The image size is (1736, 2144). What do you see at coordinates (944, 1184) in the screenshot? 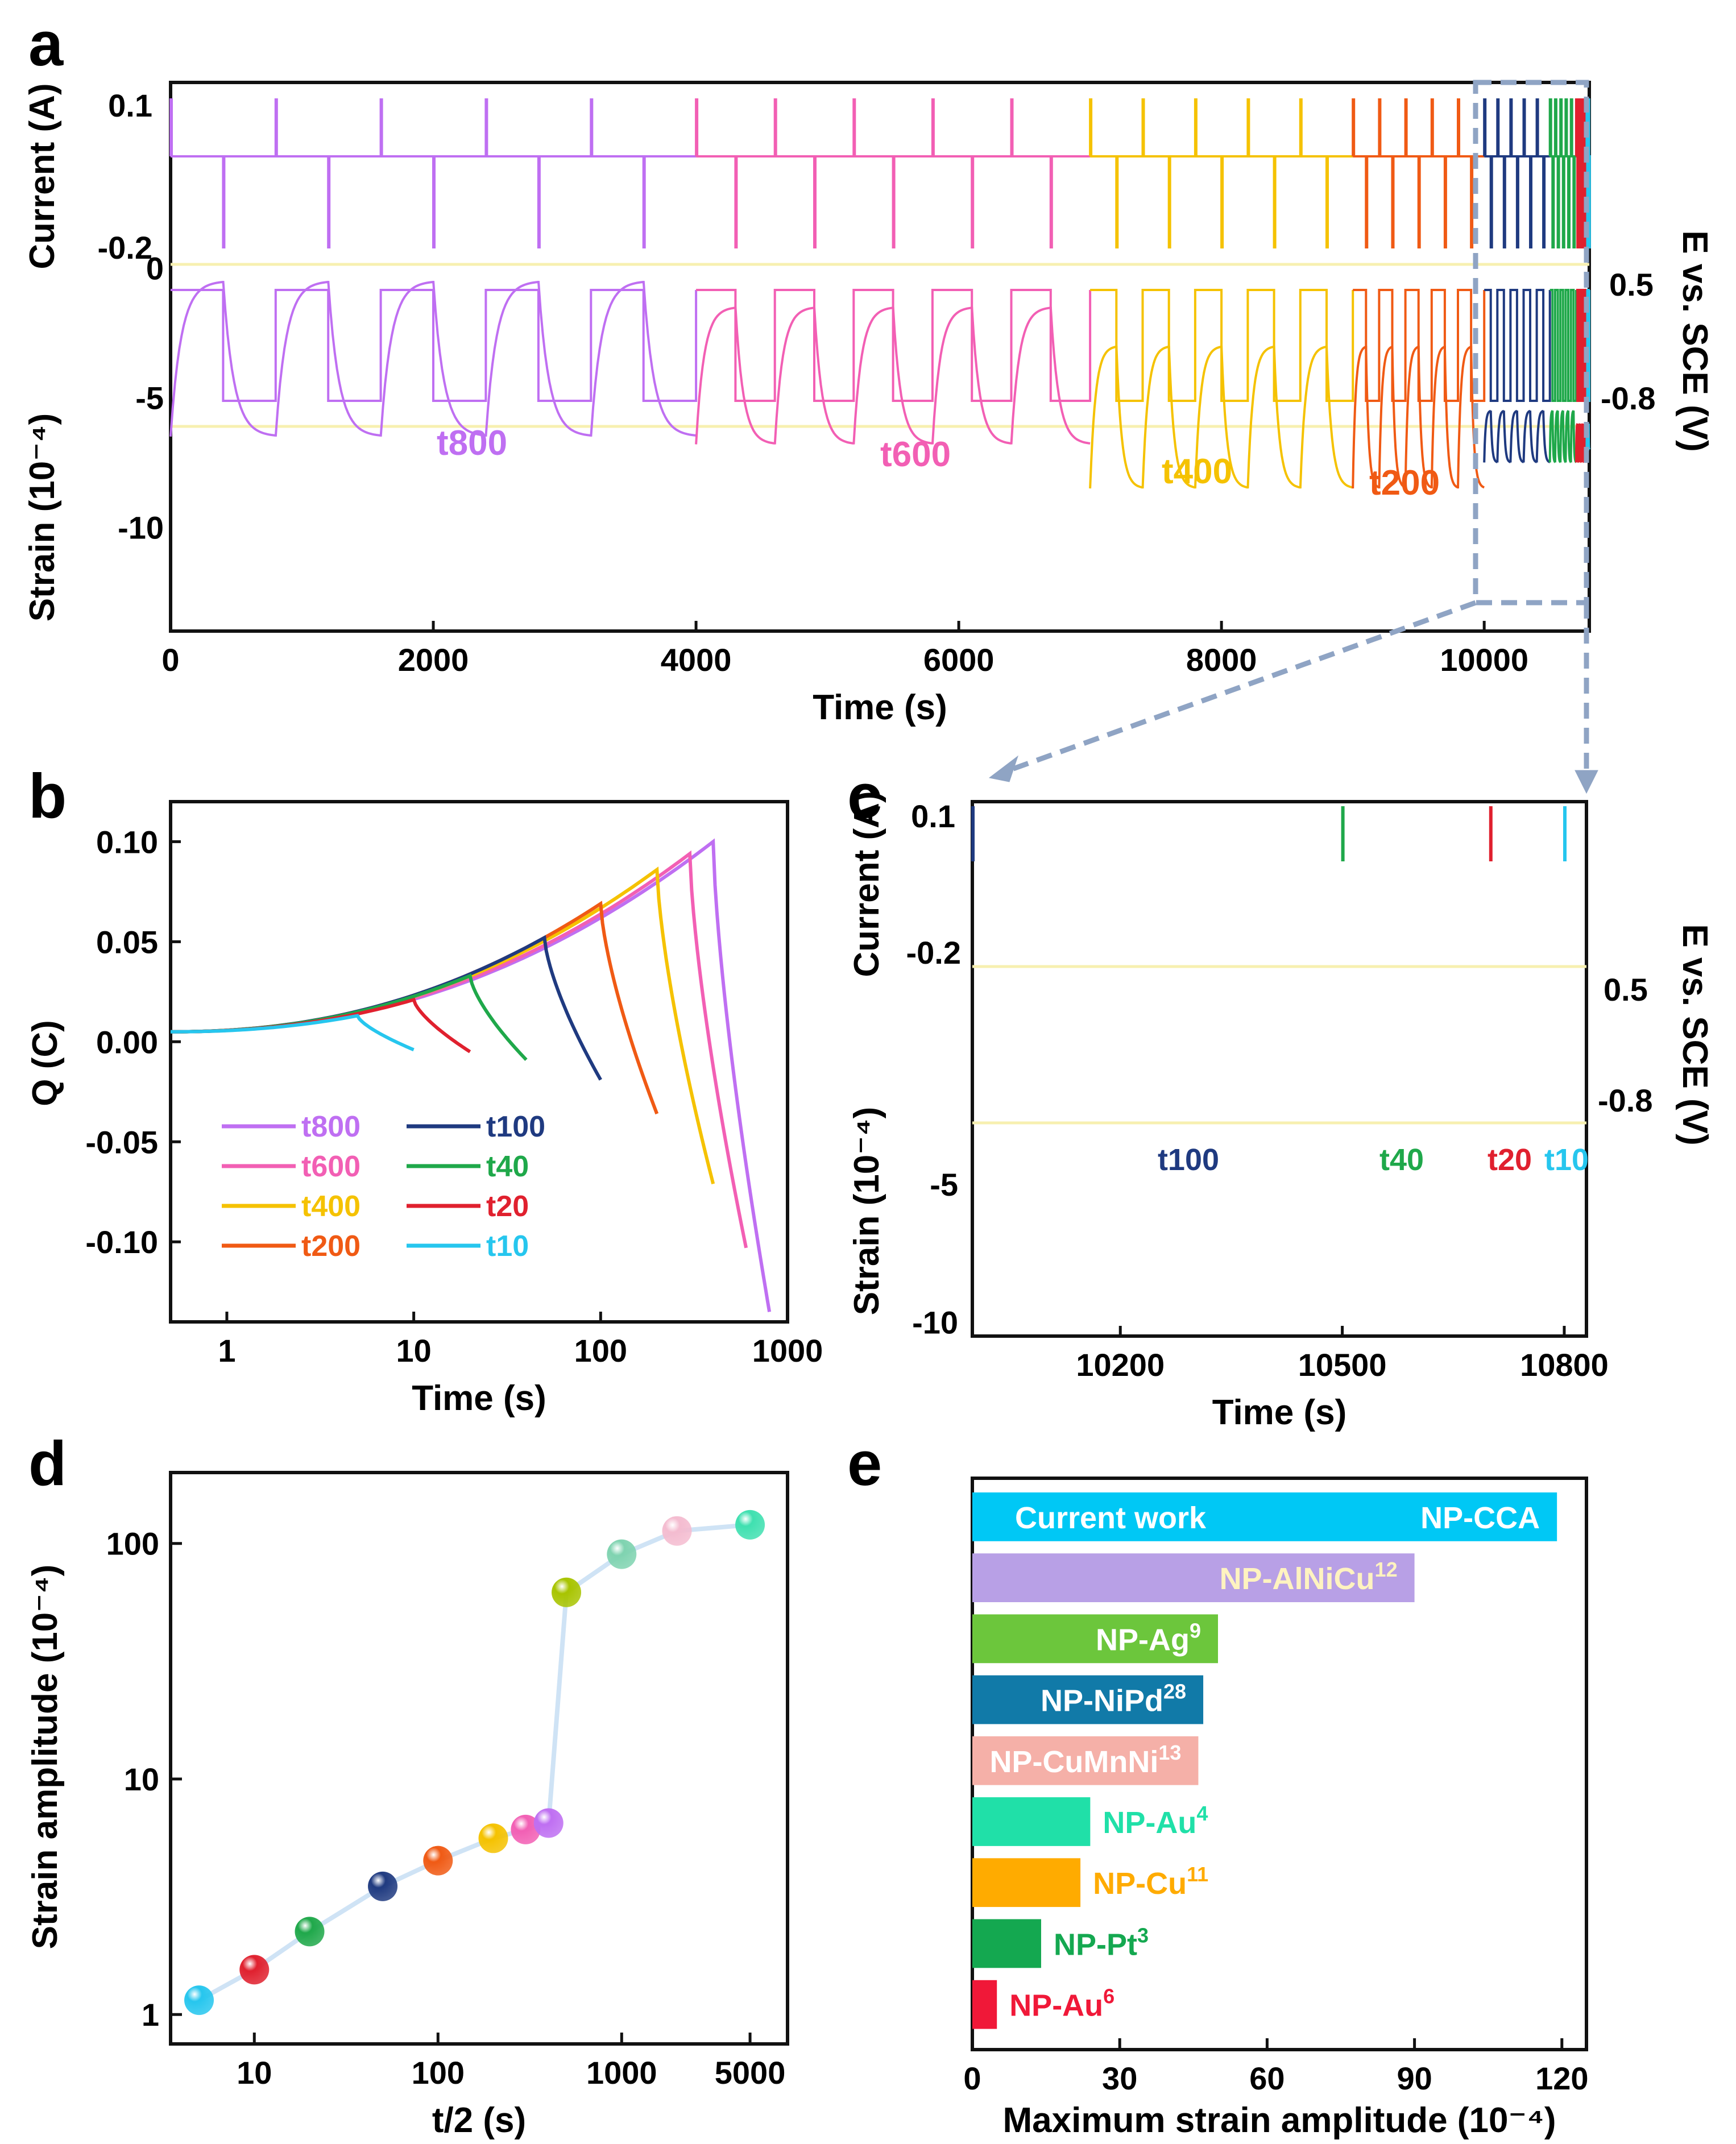
I see `strain-tick-c--5: -5` at bounding box center [944, 1184].